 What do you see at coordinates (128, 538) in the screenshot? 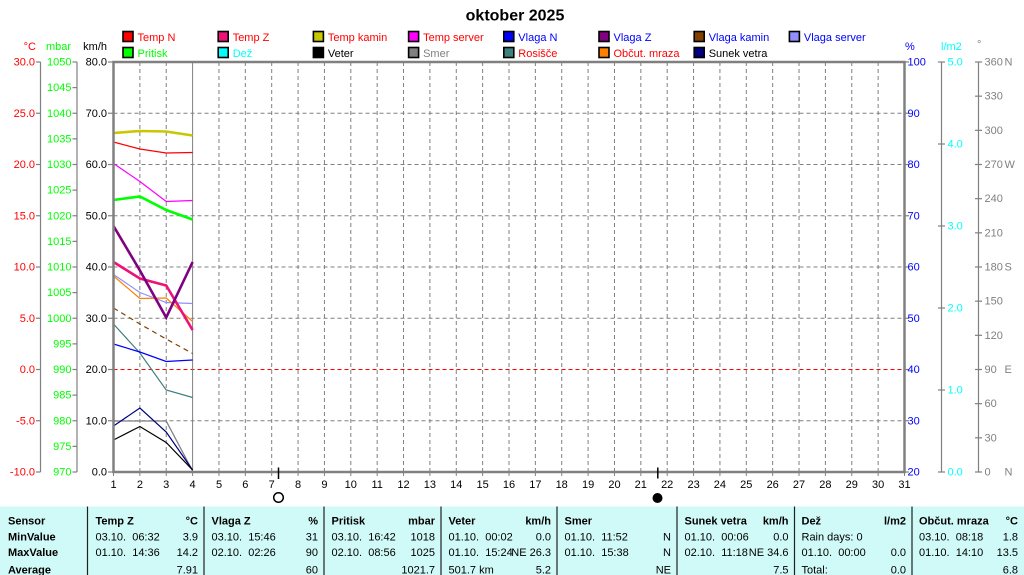
I see `svg-text: 03.10. 06:32` at bounding box center [128, 538].